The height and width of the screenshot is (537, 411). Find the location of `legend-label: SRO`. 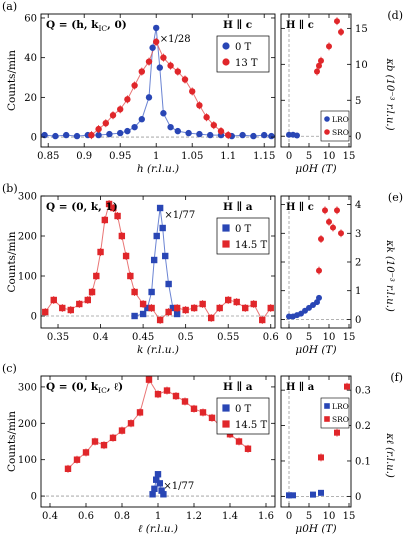

legend-label: SRO is located at coordinates (340, 132).